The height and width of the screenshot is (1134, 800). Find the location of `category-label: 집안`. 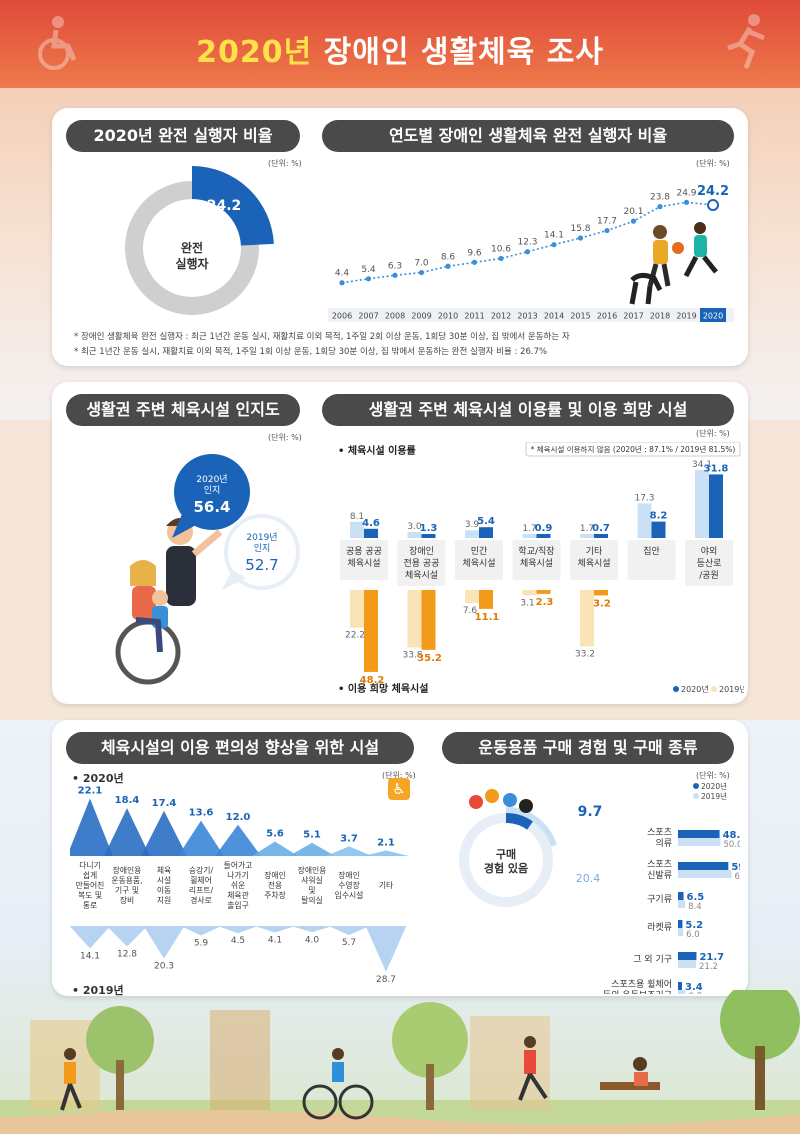

category-label: 집안 is located at coordinates (651, 551).